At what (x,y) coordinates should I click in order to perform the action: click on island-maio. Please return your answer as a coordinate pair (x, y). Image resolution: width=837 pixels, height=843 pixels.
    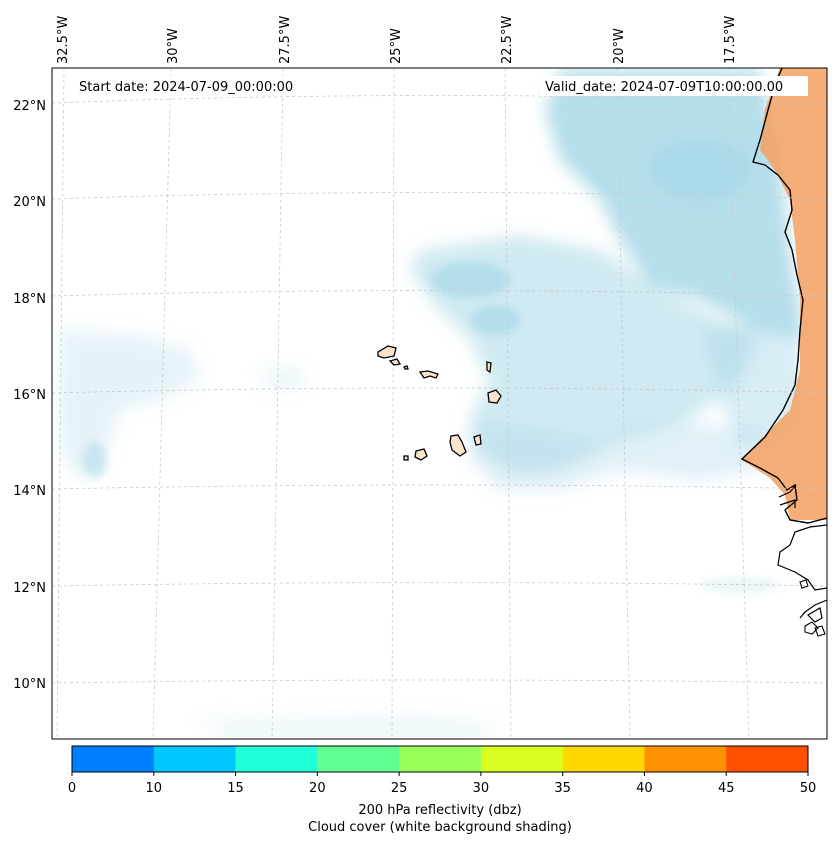
    Looking at the image, I should click on (477, 440).